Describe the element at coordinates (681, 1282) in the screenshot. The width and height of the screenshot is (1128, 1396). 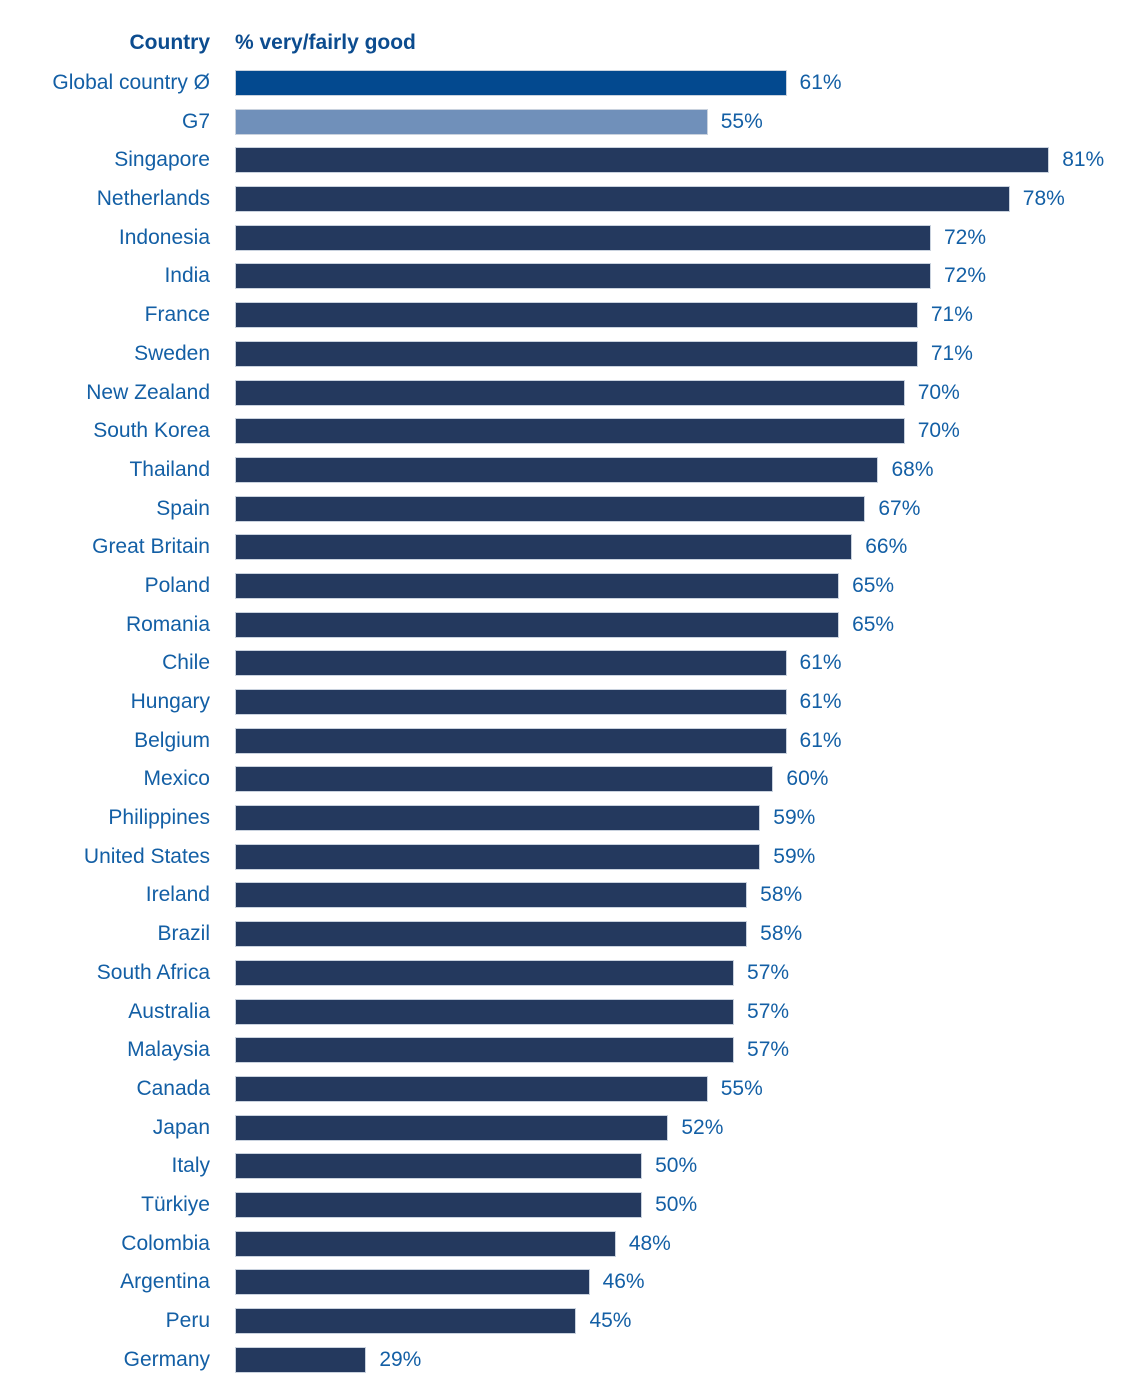
I see `bar-track: 46%` at that location.